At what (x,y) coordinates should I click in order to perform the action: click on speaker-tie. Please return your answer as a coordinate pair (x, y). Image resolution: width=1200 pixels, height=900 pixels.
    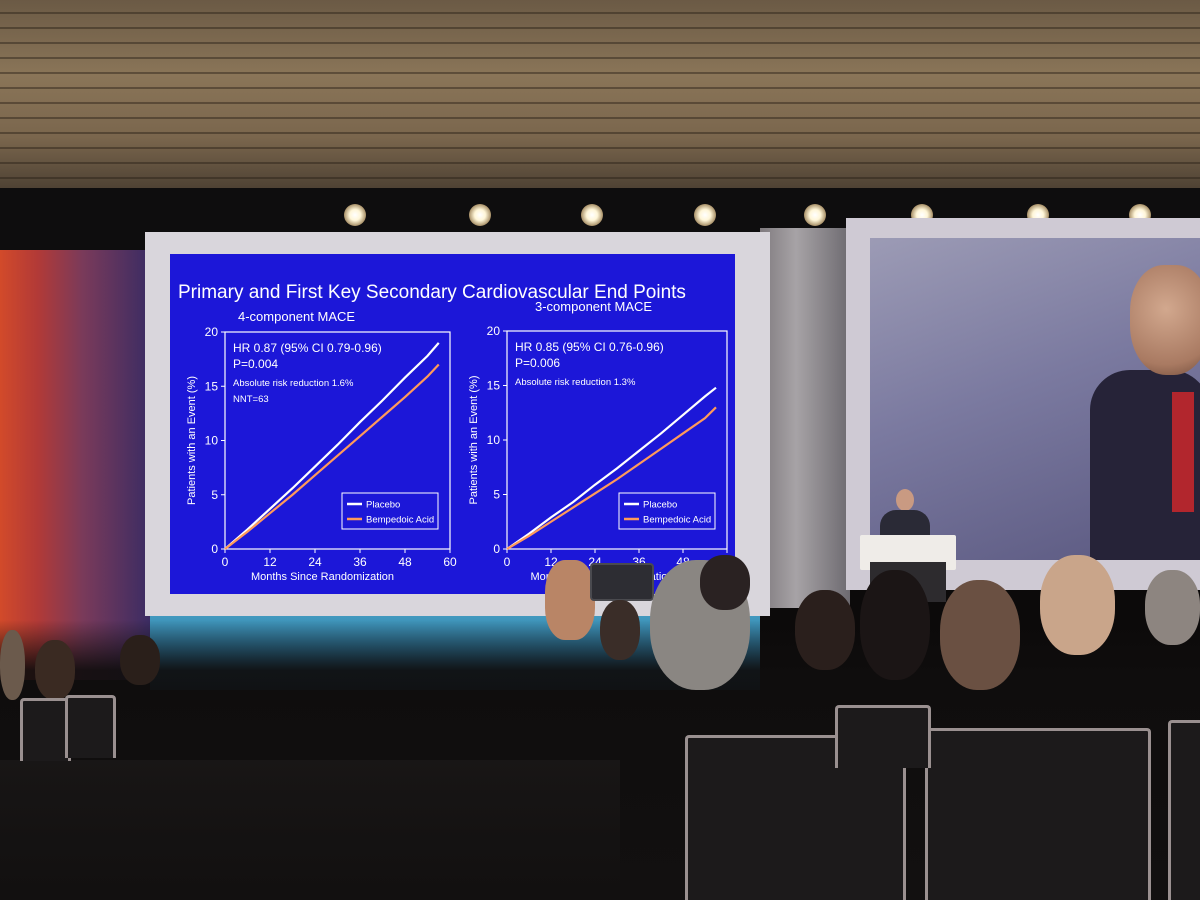
    Looking at the image, I should click on (1183, 452).